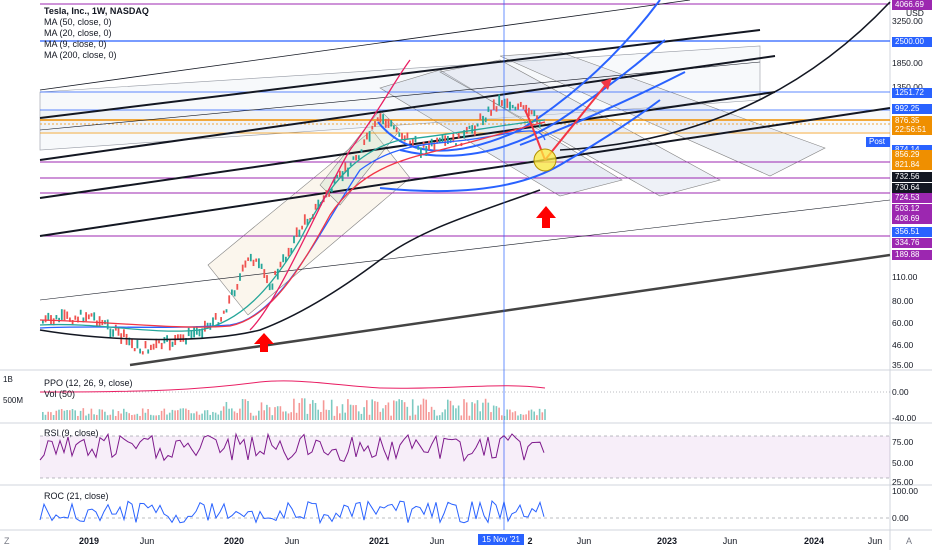  I want to click on price-tick: 35.00, so click(903, 365).